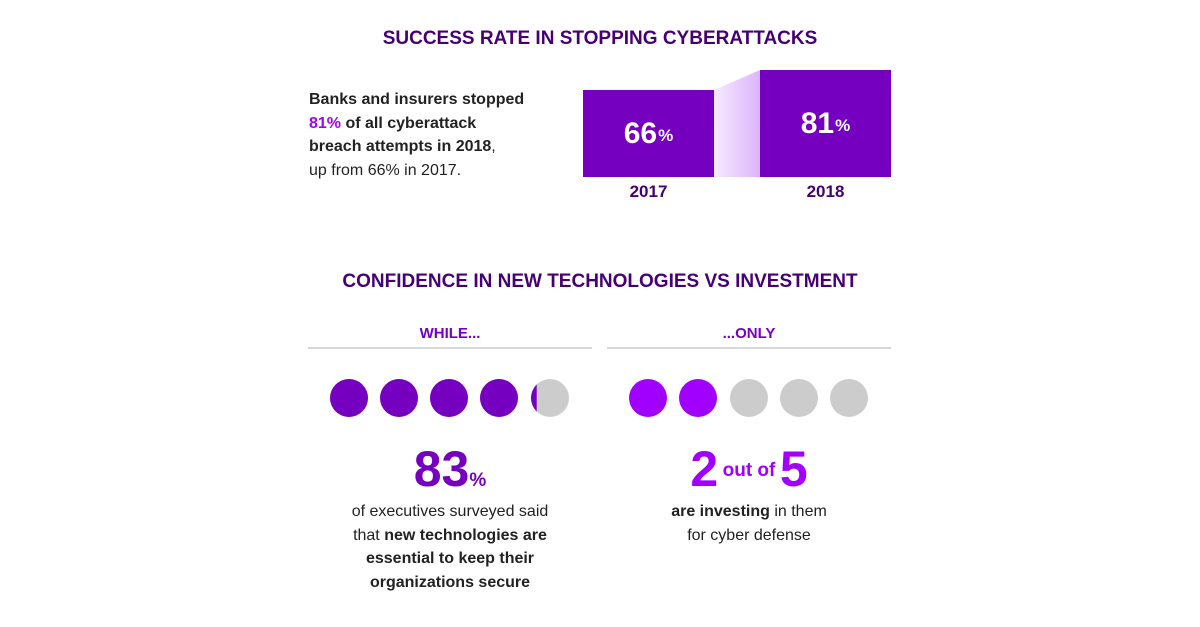  Describe the element at coordinates (749, 348) in the screenshot. I see `right-divider` at that location.